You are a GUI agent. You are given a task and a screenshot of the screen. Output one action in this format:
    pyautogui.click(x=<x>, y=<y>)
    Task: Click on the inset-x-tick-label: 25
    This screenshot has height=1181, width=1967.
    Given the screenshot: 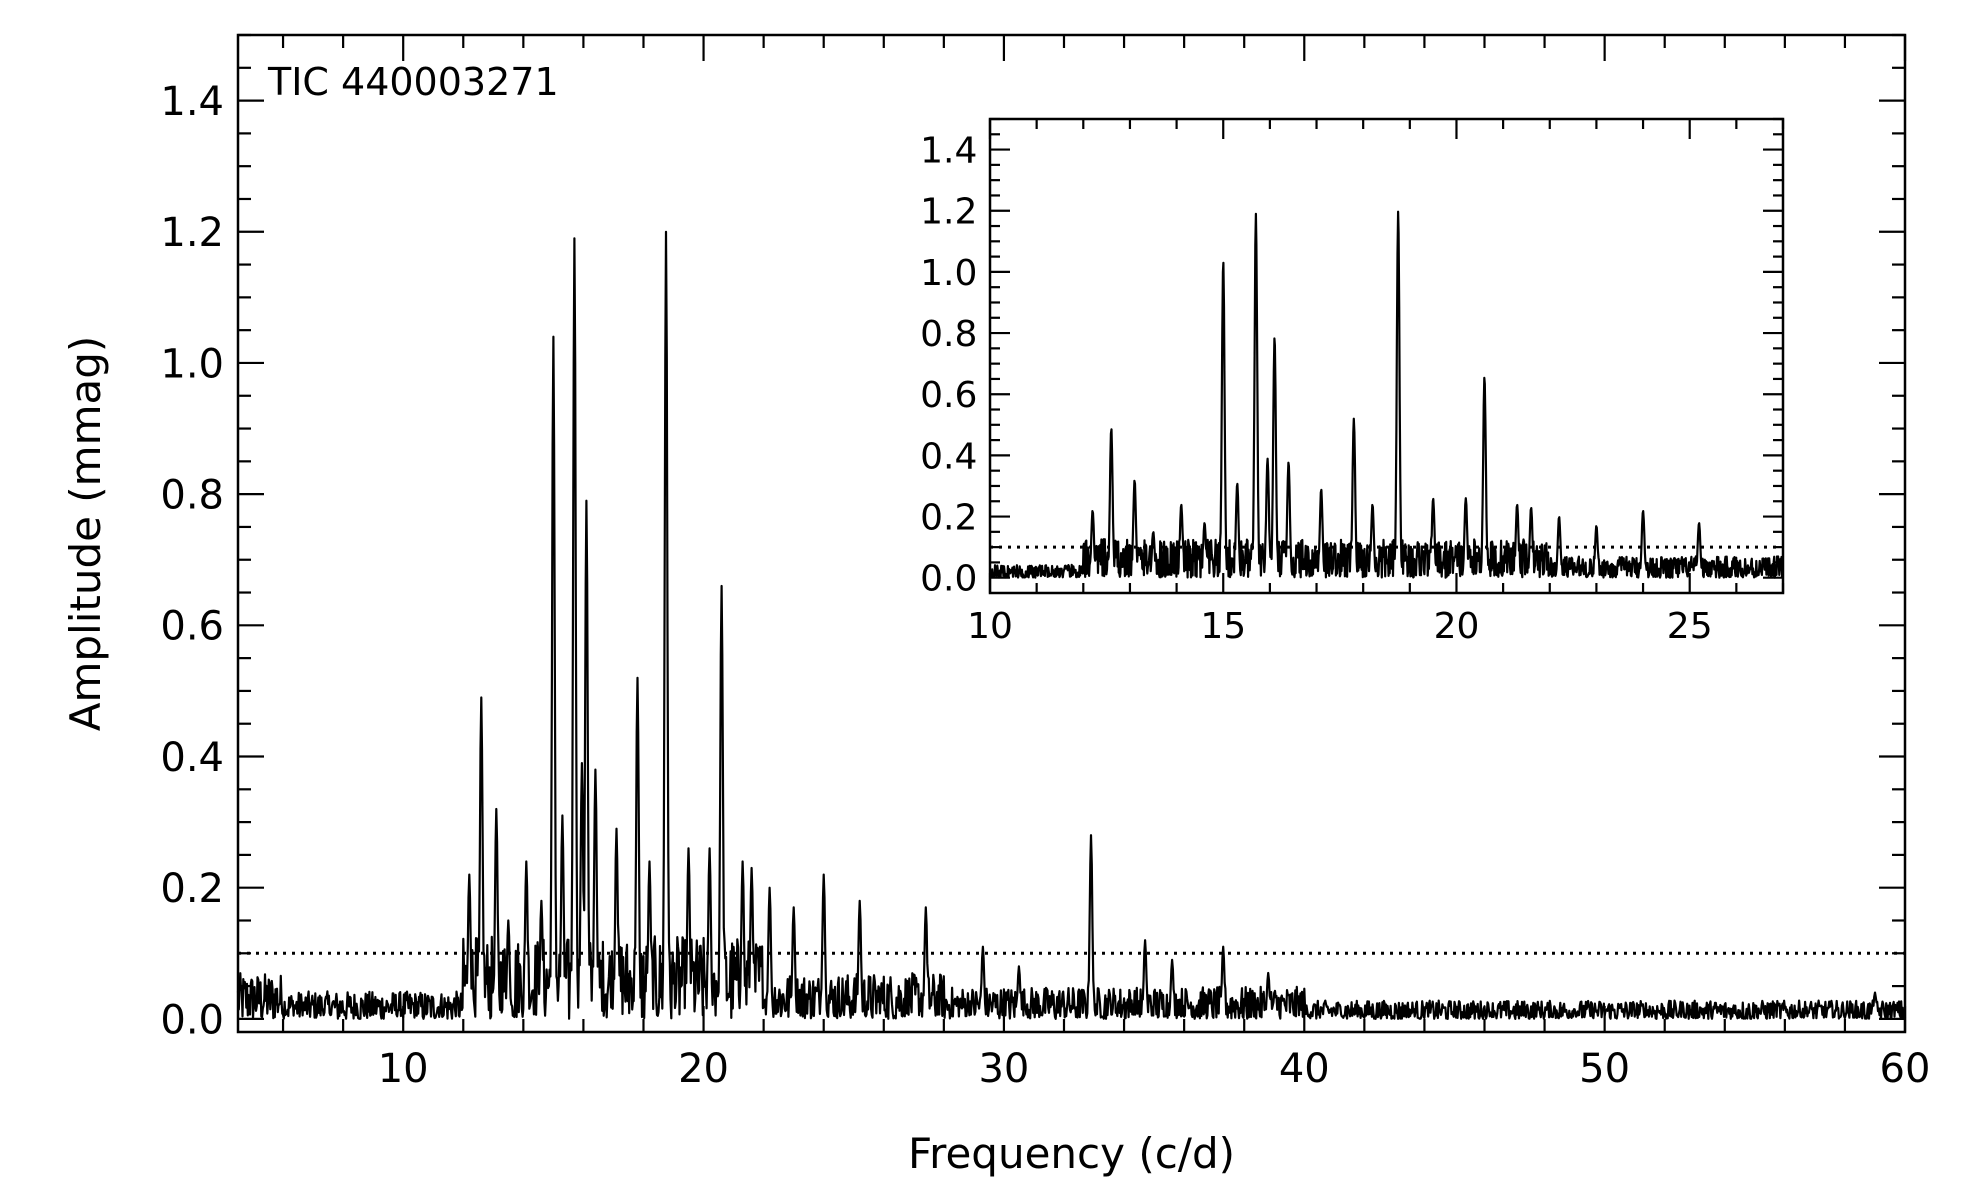 What is the action you would take?
    pyautogui.click(x=1690, y=626)
    